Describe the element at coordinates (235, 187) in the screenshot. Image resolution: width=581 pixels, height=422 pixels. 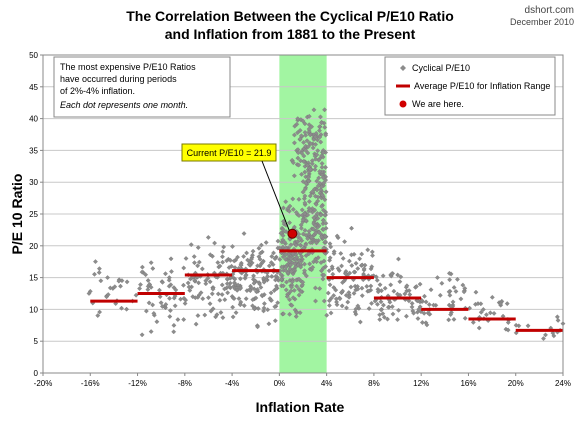
I see `current-callout: Current P/E10 = 21.9` at that location.